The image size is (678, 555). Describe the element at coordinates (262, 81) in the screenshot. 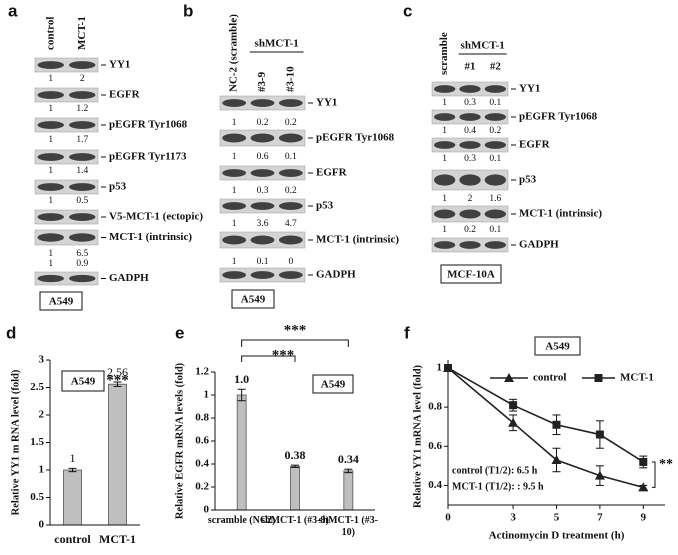

I see `lane-label: #3-9` at that location.